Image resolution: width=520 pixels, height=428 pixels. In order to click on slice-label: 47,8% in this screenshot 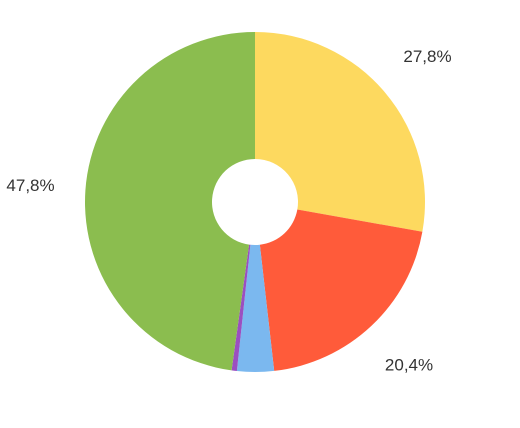, I will do `click(30, 185)`.